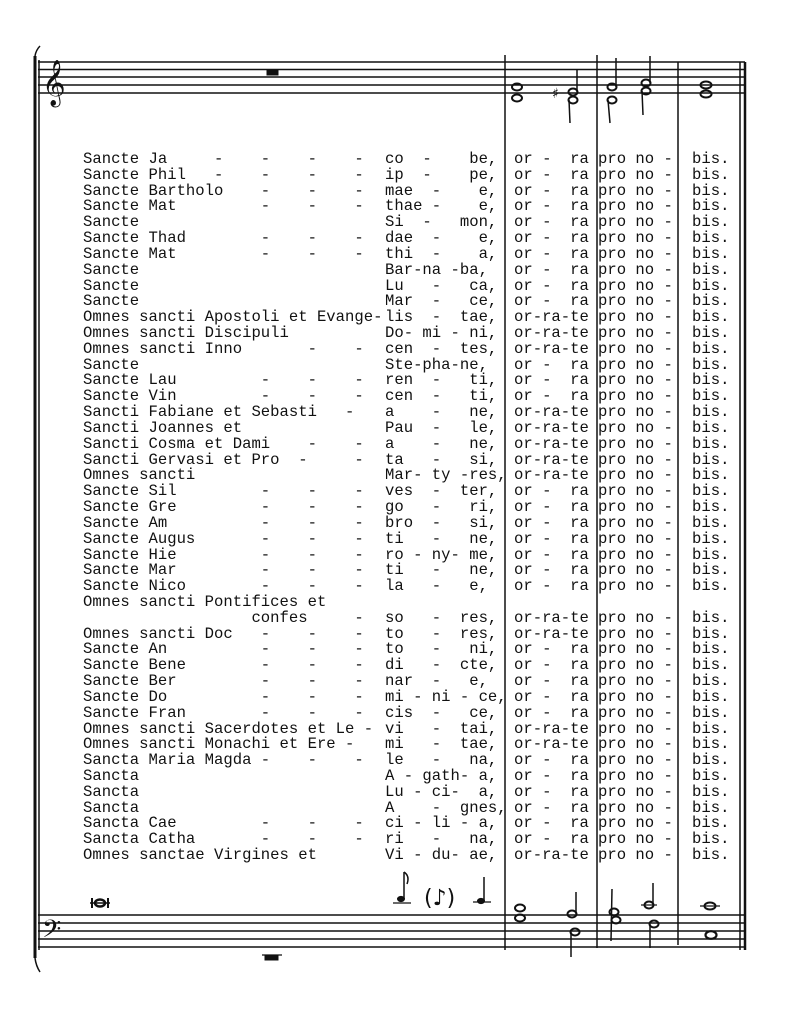  Describe the element at coordinates (223, 839) in the screenshot. I see `invocation: Sancta Catha - - -` at that location.